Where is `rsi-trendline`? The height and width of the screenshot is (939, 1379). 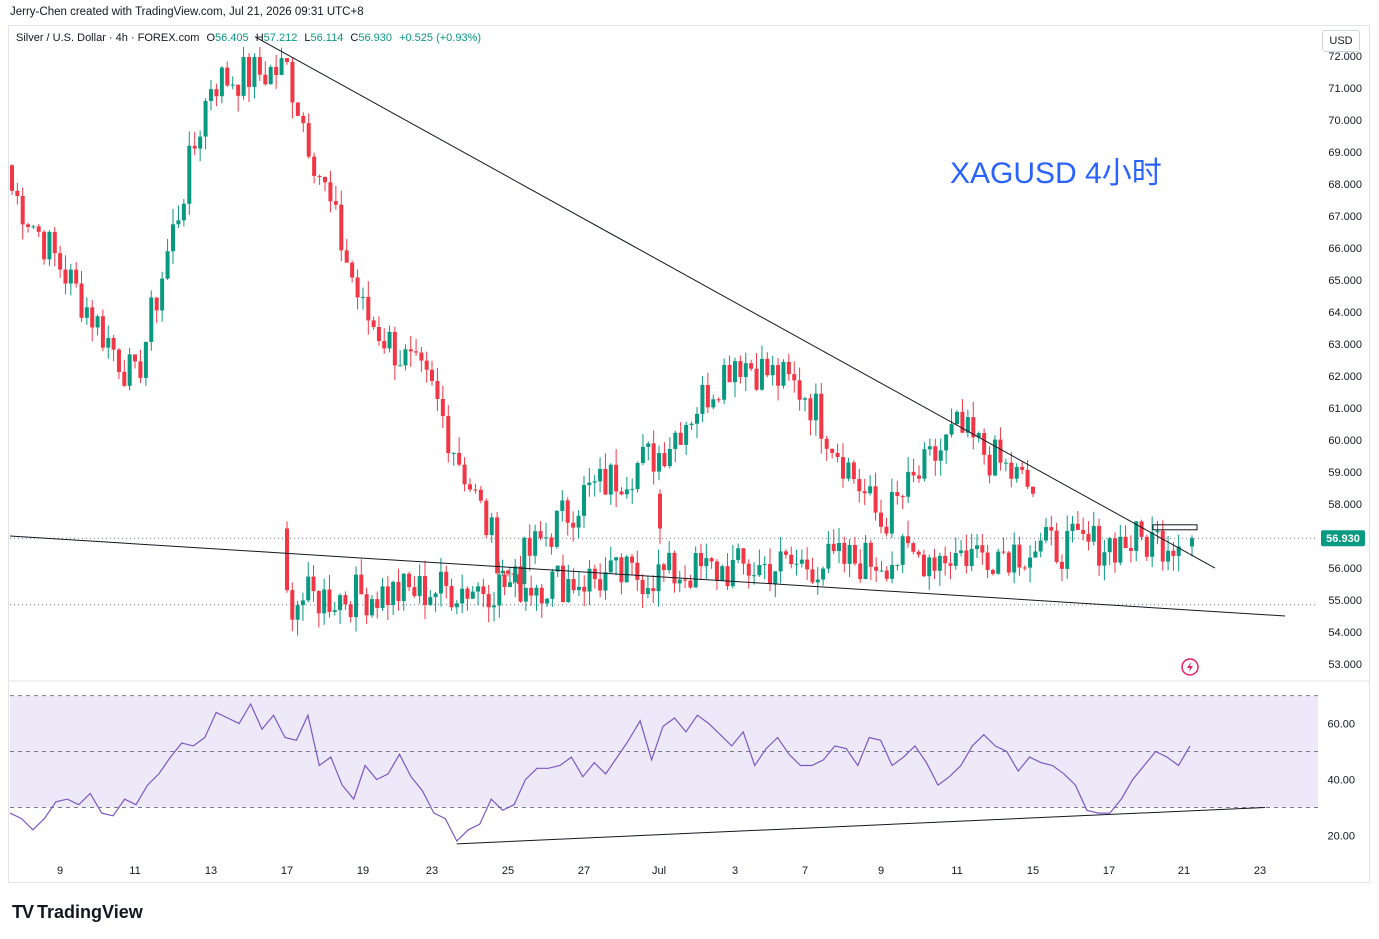
rsi-trendline is located at coordinates (861, 825).